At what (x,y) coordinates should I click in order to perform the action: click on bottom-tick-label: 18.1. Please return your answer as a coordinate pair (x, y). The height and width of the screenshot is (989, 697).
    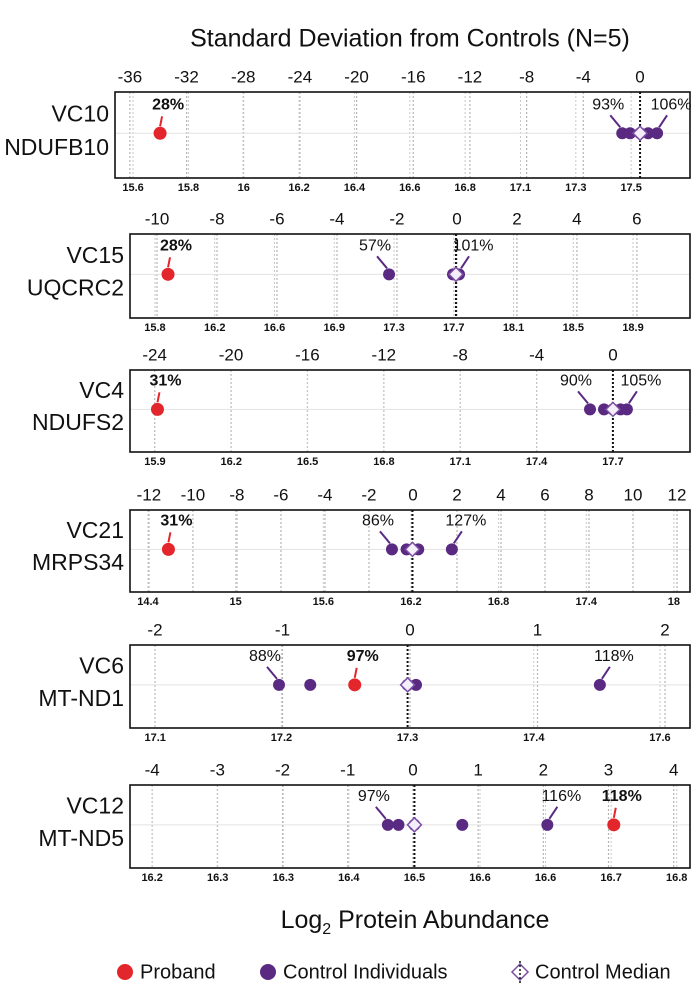
    Looking at the image, I should click on (513, 328).